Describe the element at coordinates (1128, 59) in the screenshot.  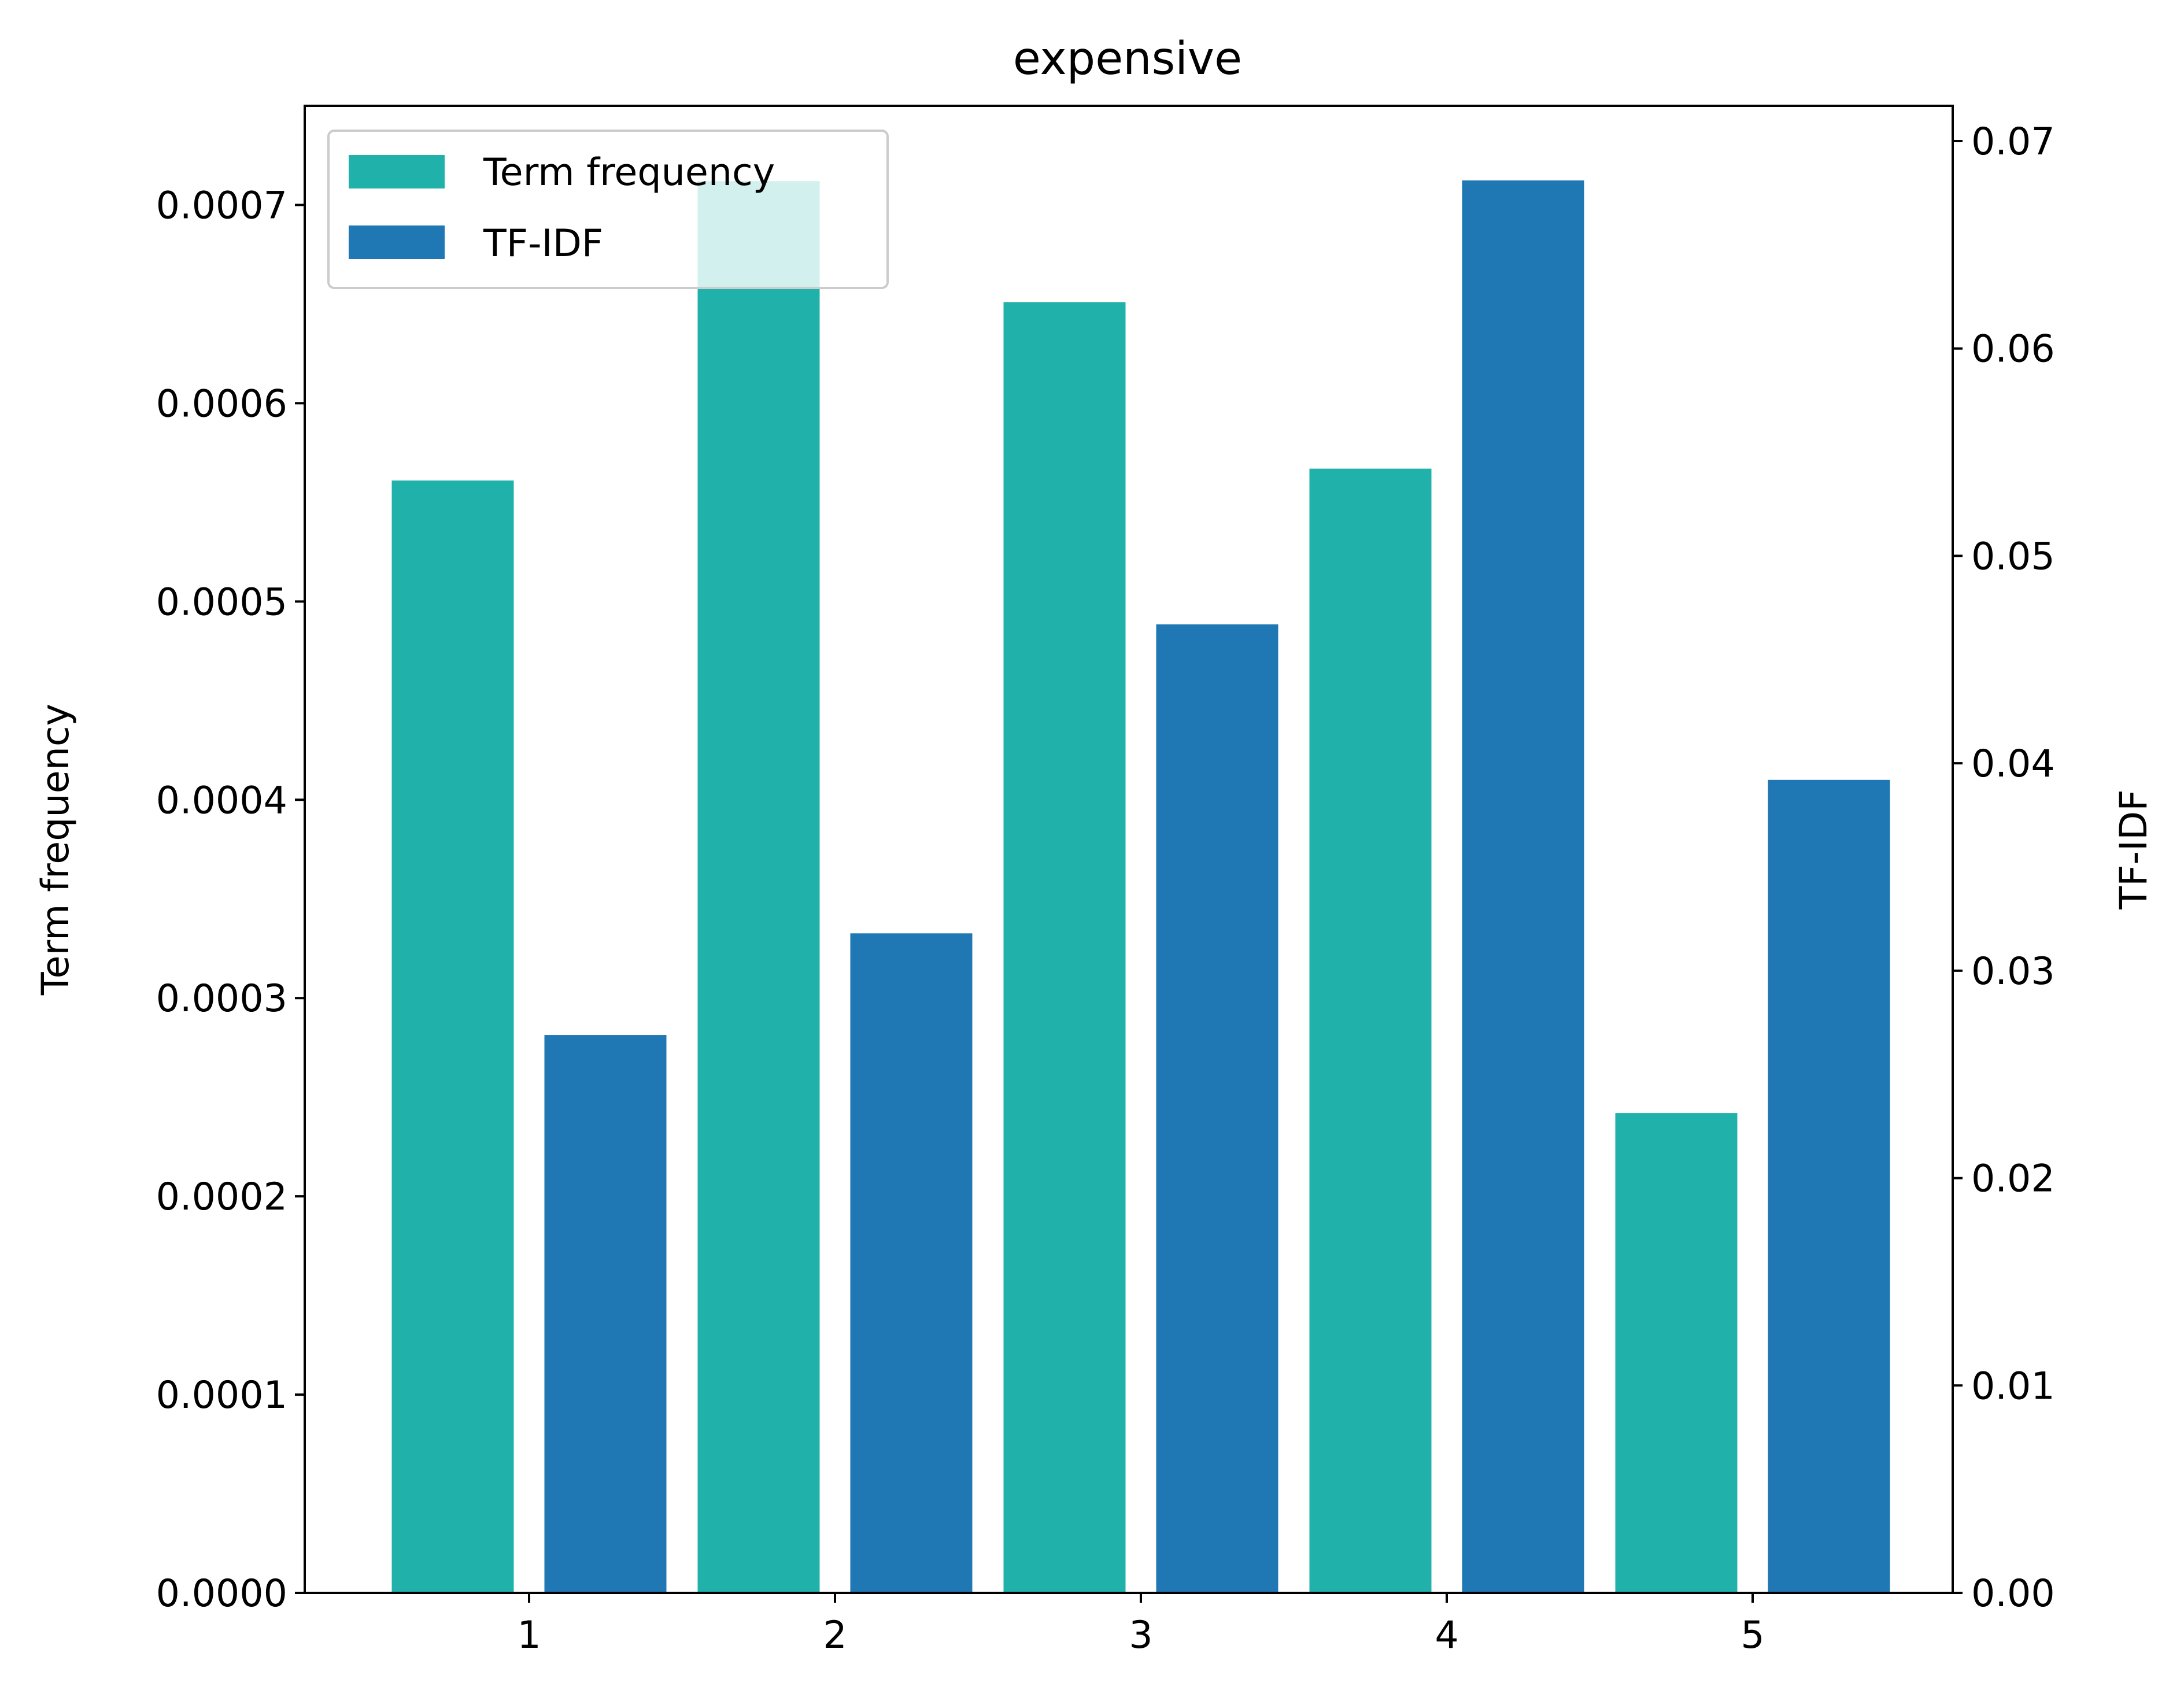
I see `chart-title: expensive` at that location.